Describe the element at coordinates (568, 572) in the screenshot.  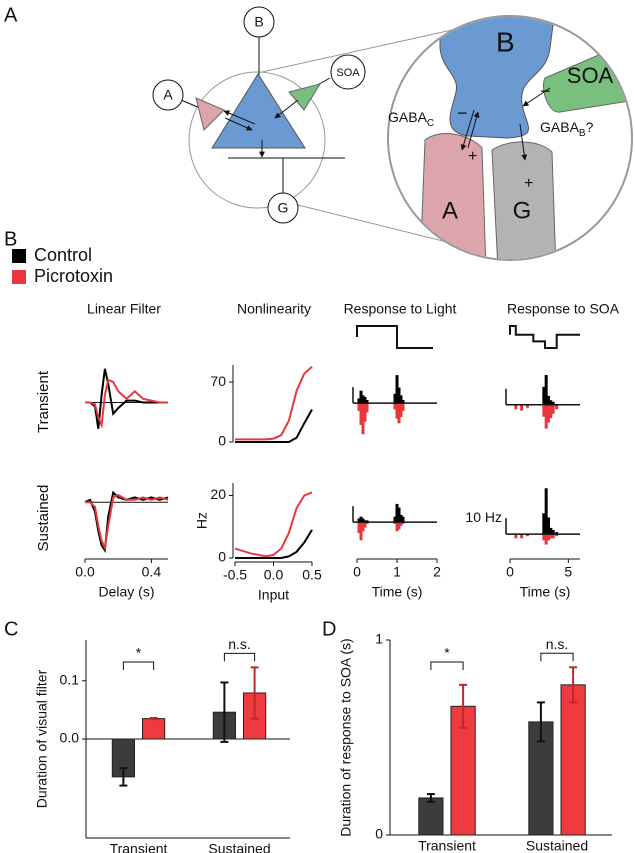
I see `x-tick-label: 5` at that location.